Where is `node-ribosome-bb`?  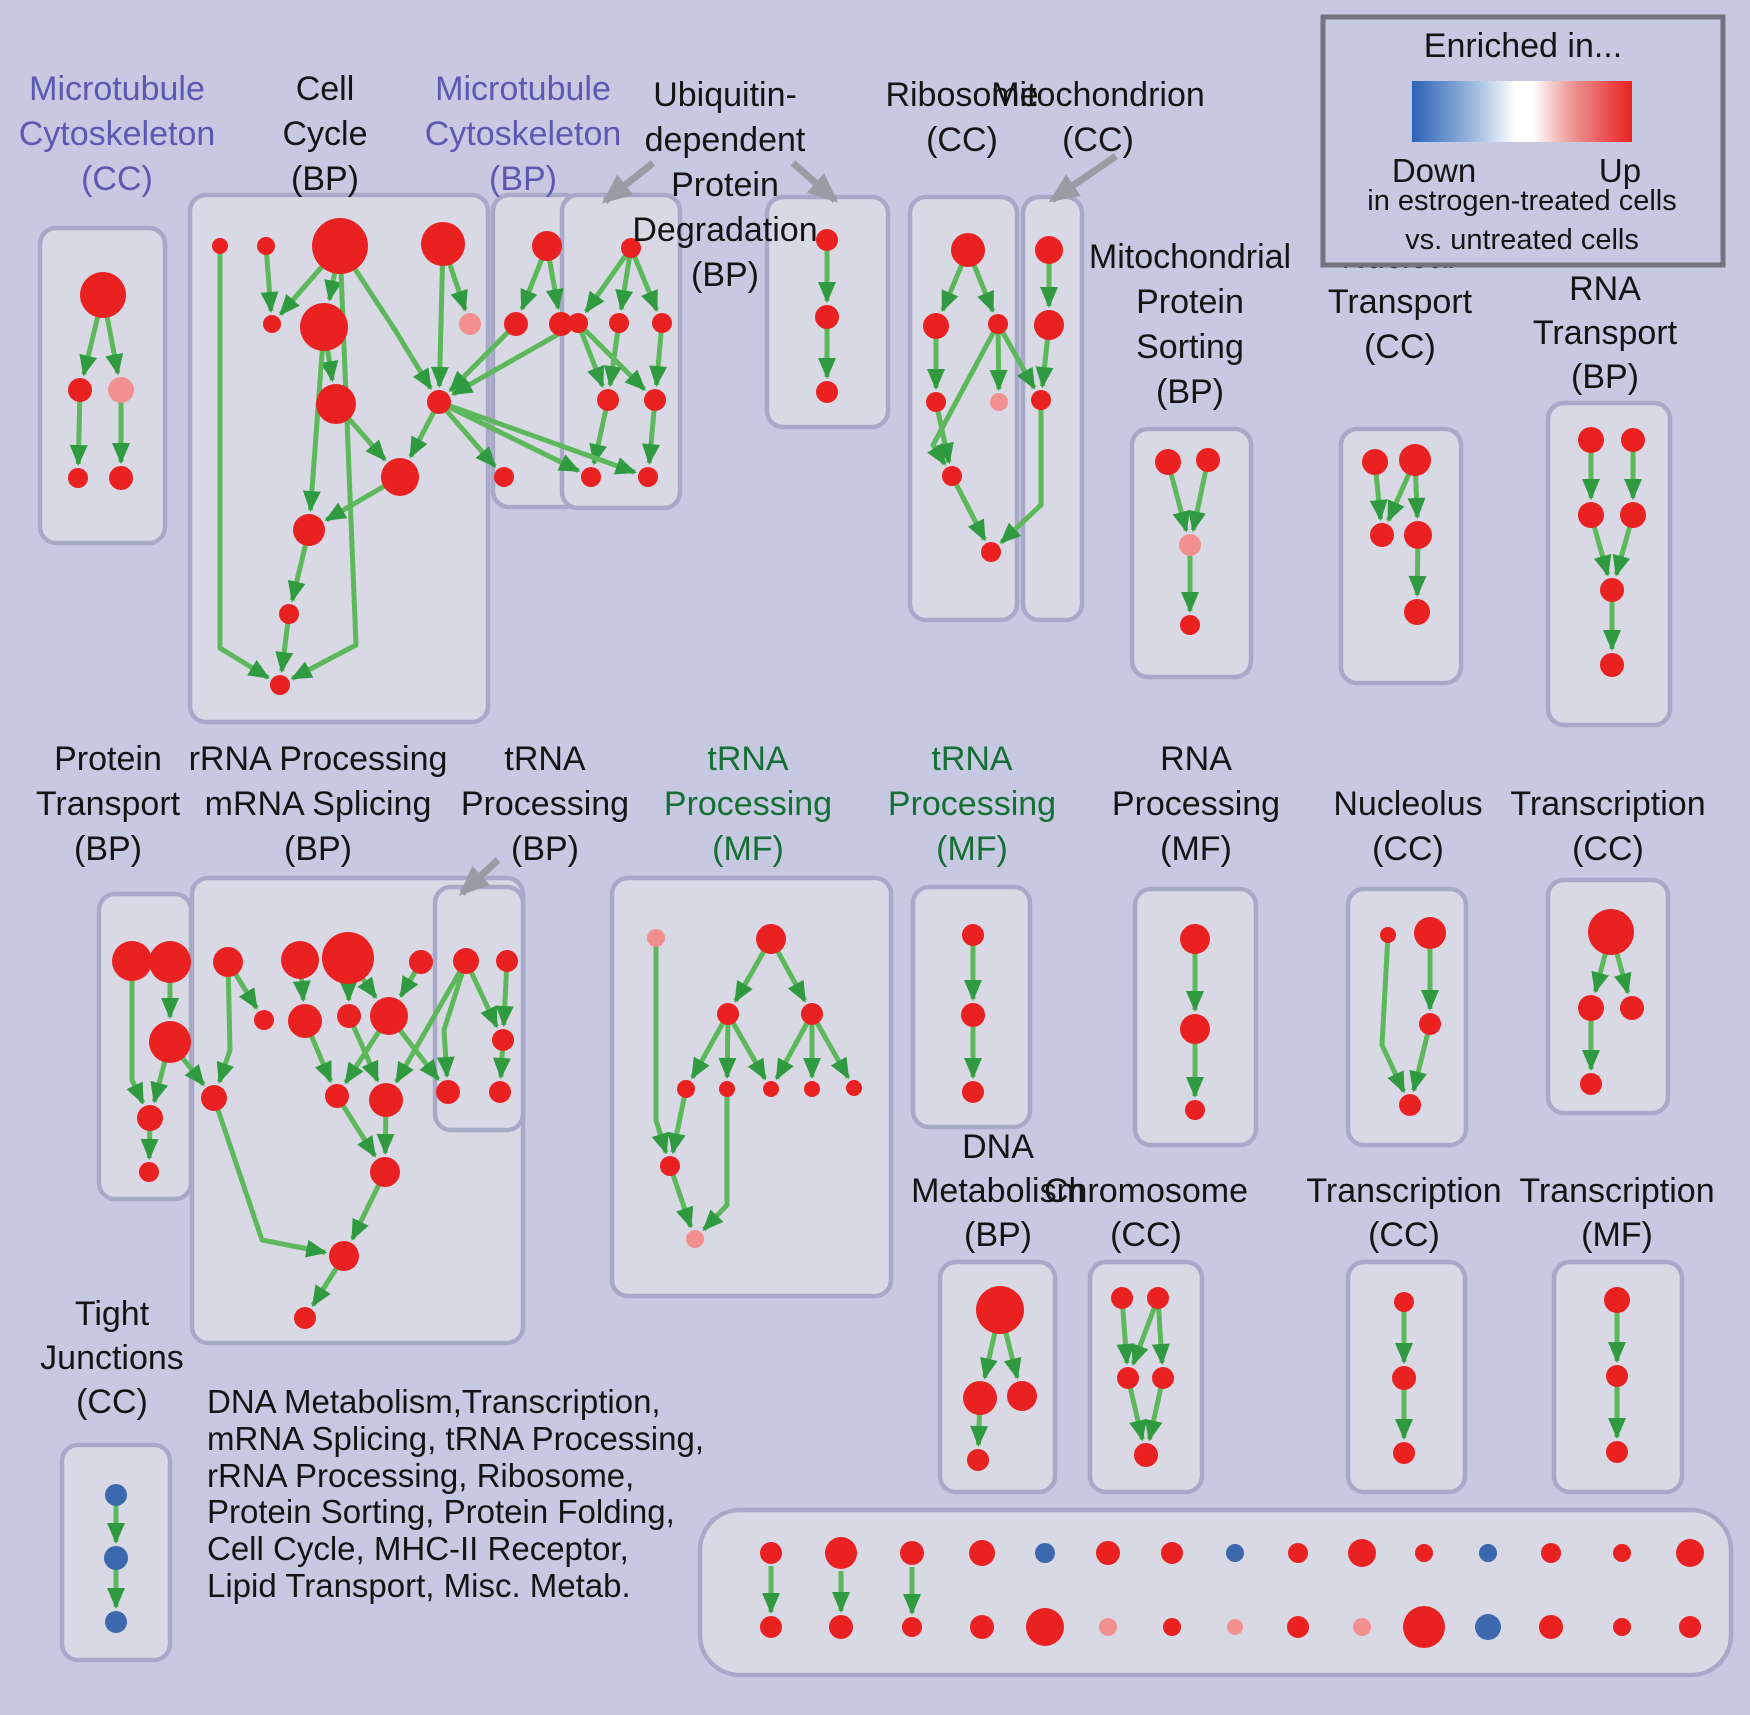 node-ribosome-bb is located at coordinates (991, 552).